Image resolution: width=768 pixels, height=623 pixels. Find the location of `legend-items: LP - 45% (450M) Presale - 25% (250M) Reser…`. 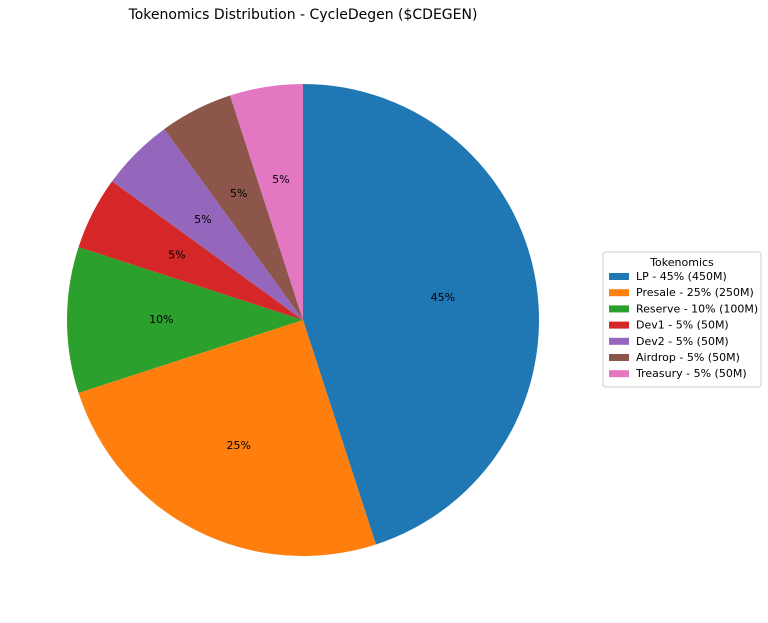

legend-items: LP - 45% (450M) Presale - 25% (250M) Reser… is located at coordinates (683, 325).